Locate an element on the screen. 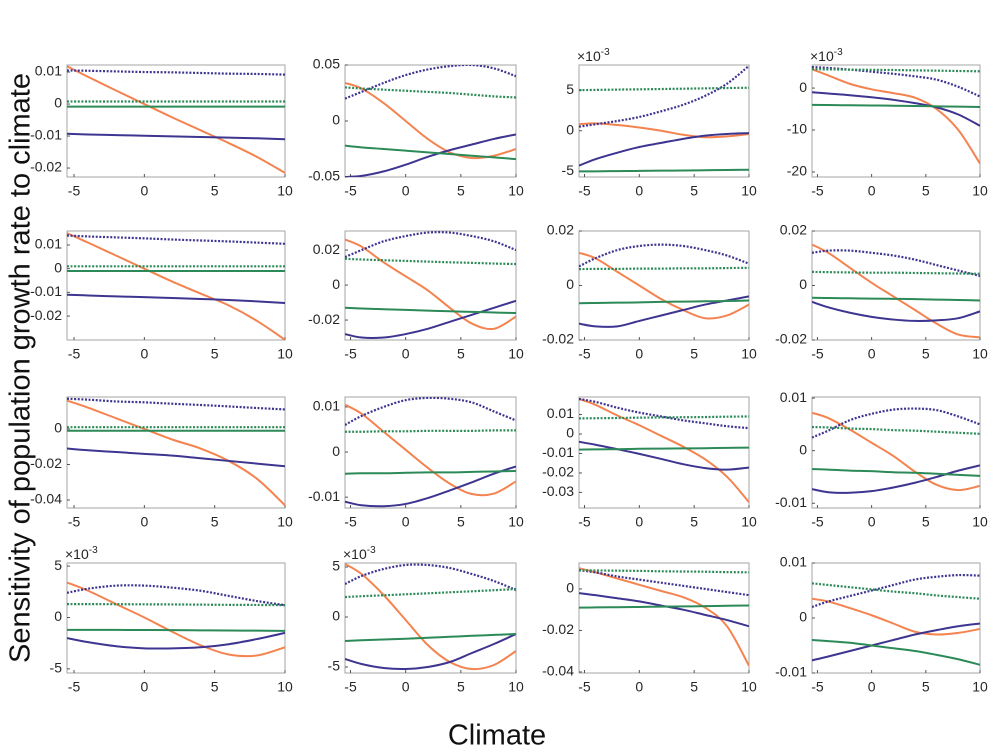 The height and width of the screenshot is (755, 993). panel: 0 -10 -20-5 0 5 10 ×10-3 is located at coordinates (887, 123).